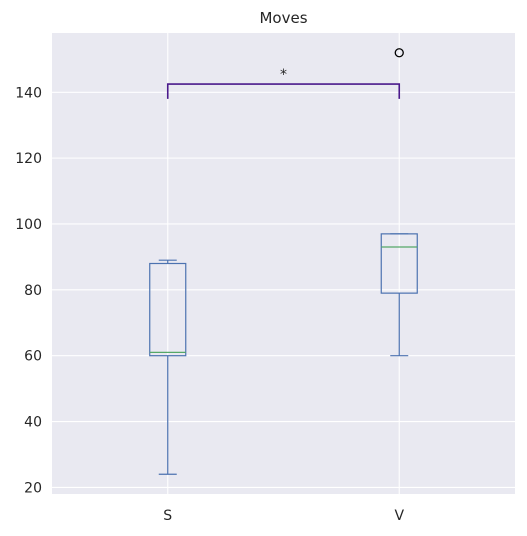  I want to click on y-tick-label: 100, so click(28, 225).